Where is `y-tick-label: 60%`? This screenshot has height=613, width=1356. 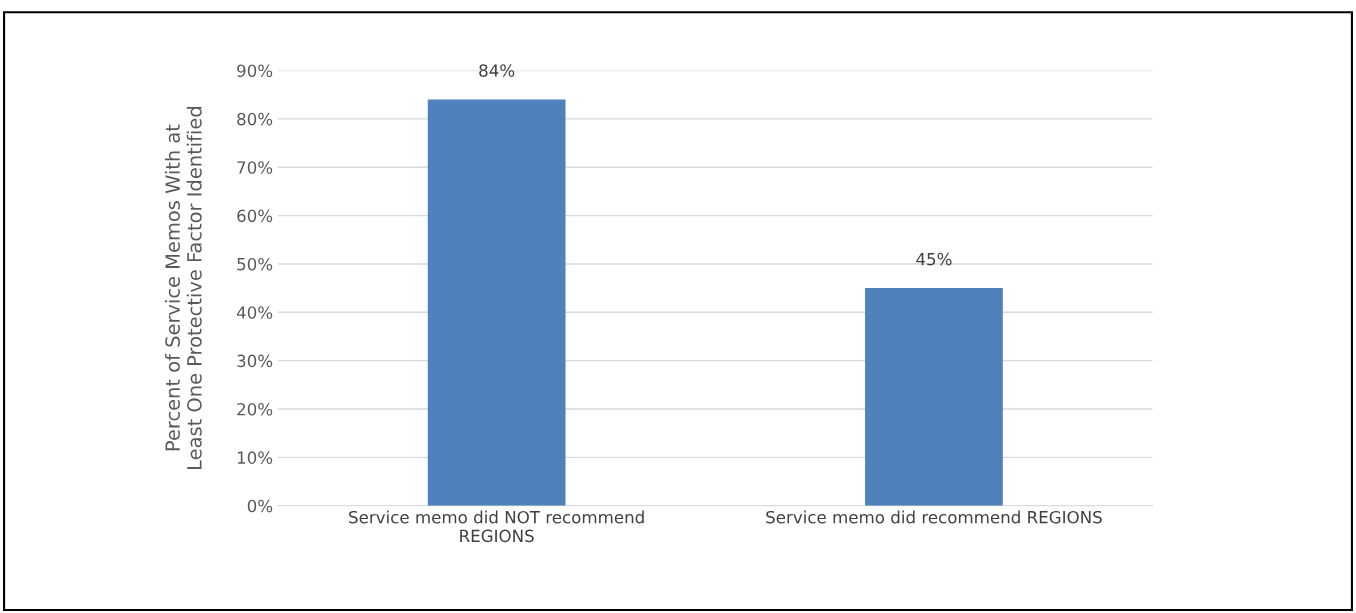 y-tick-label: 60% is located at coordinates (255, 216).